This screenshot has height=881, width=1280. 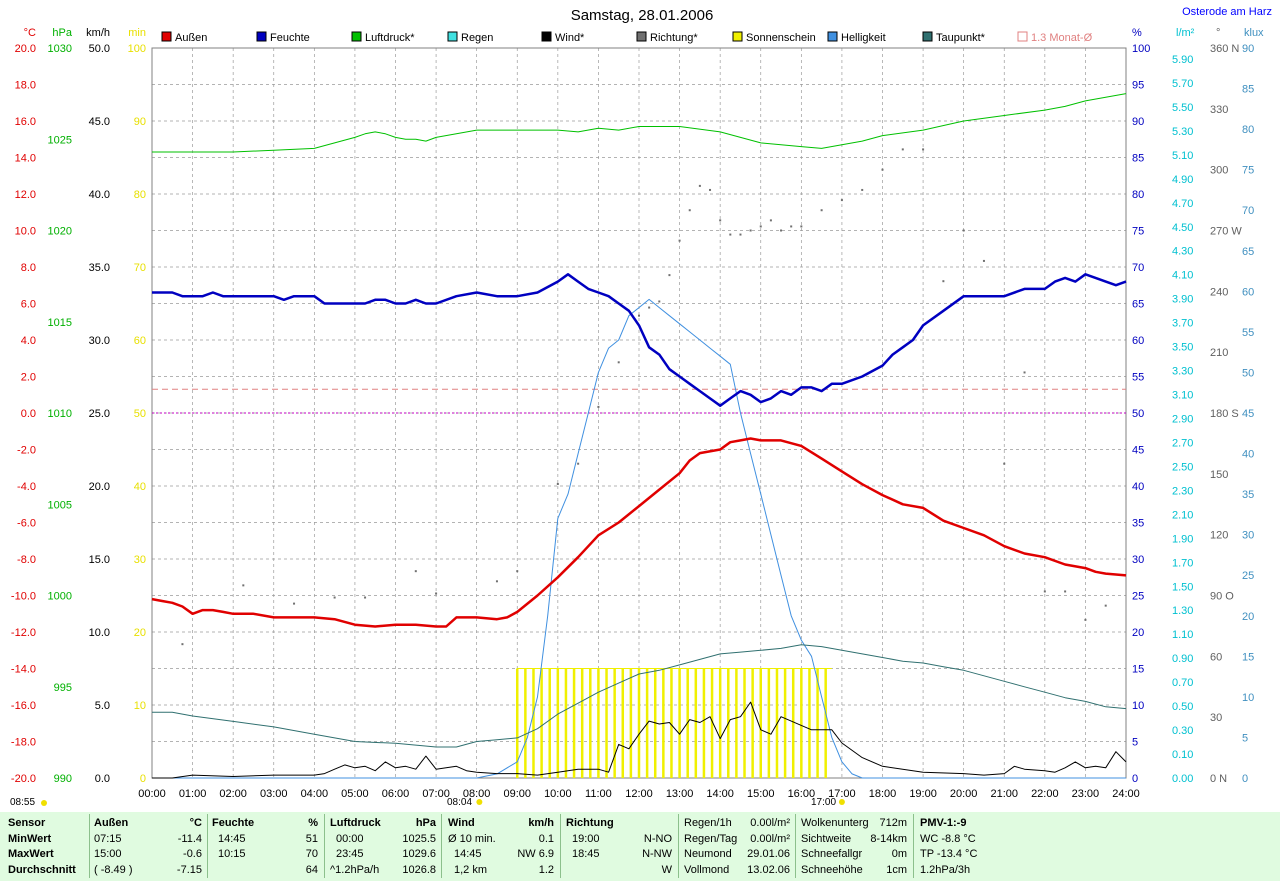 I want to click on left-axis-tick: 30, so click(x=140, y=560).